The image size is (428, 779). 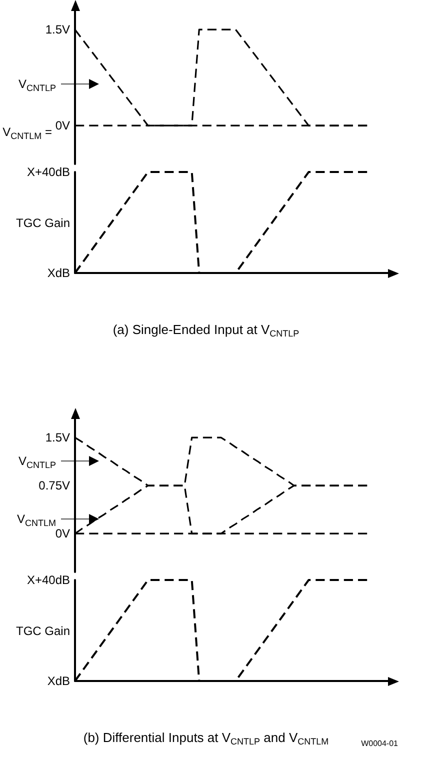 I want to click on text: V$_{CNTLM}$, so click(x=36, y=520).